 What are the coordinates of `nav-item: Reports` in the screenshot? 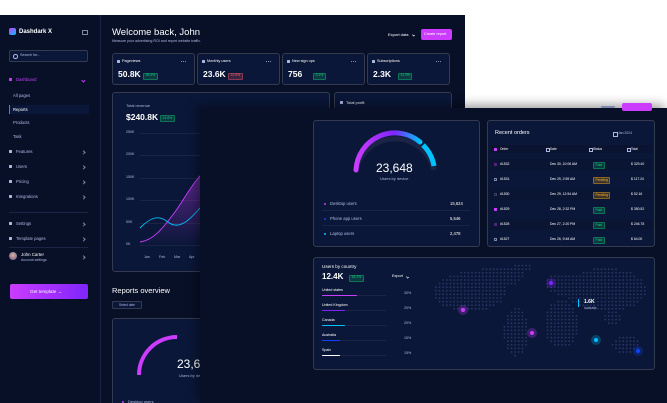 It's located at (20, 109).